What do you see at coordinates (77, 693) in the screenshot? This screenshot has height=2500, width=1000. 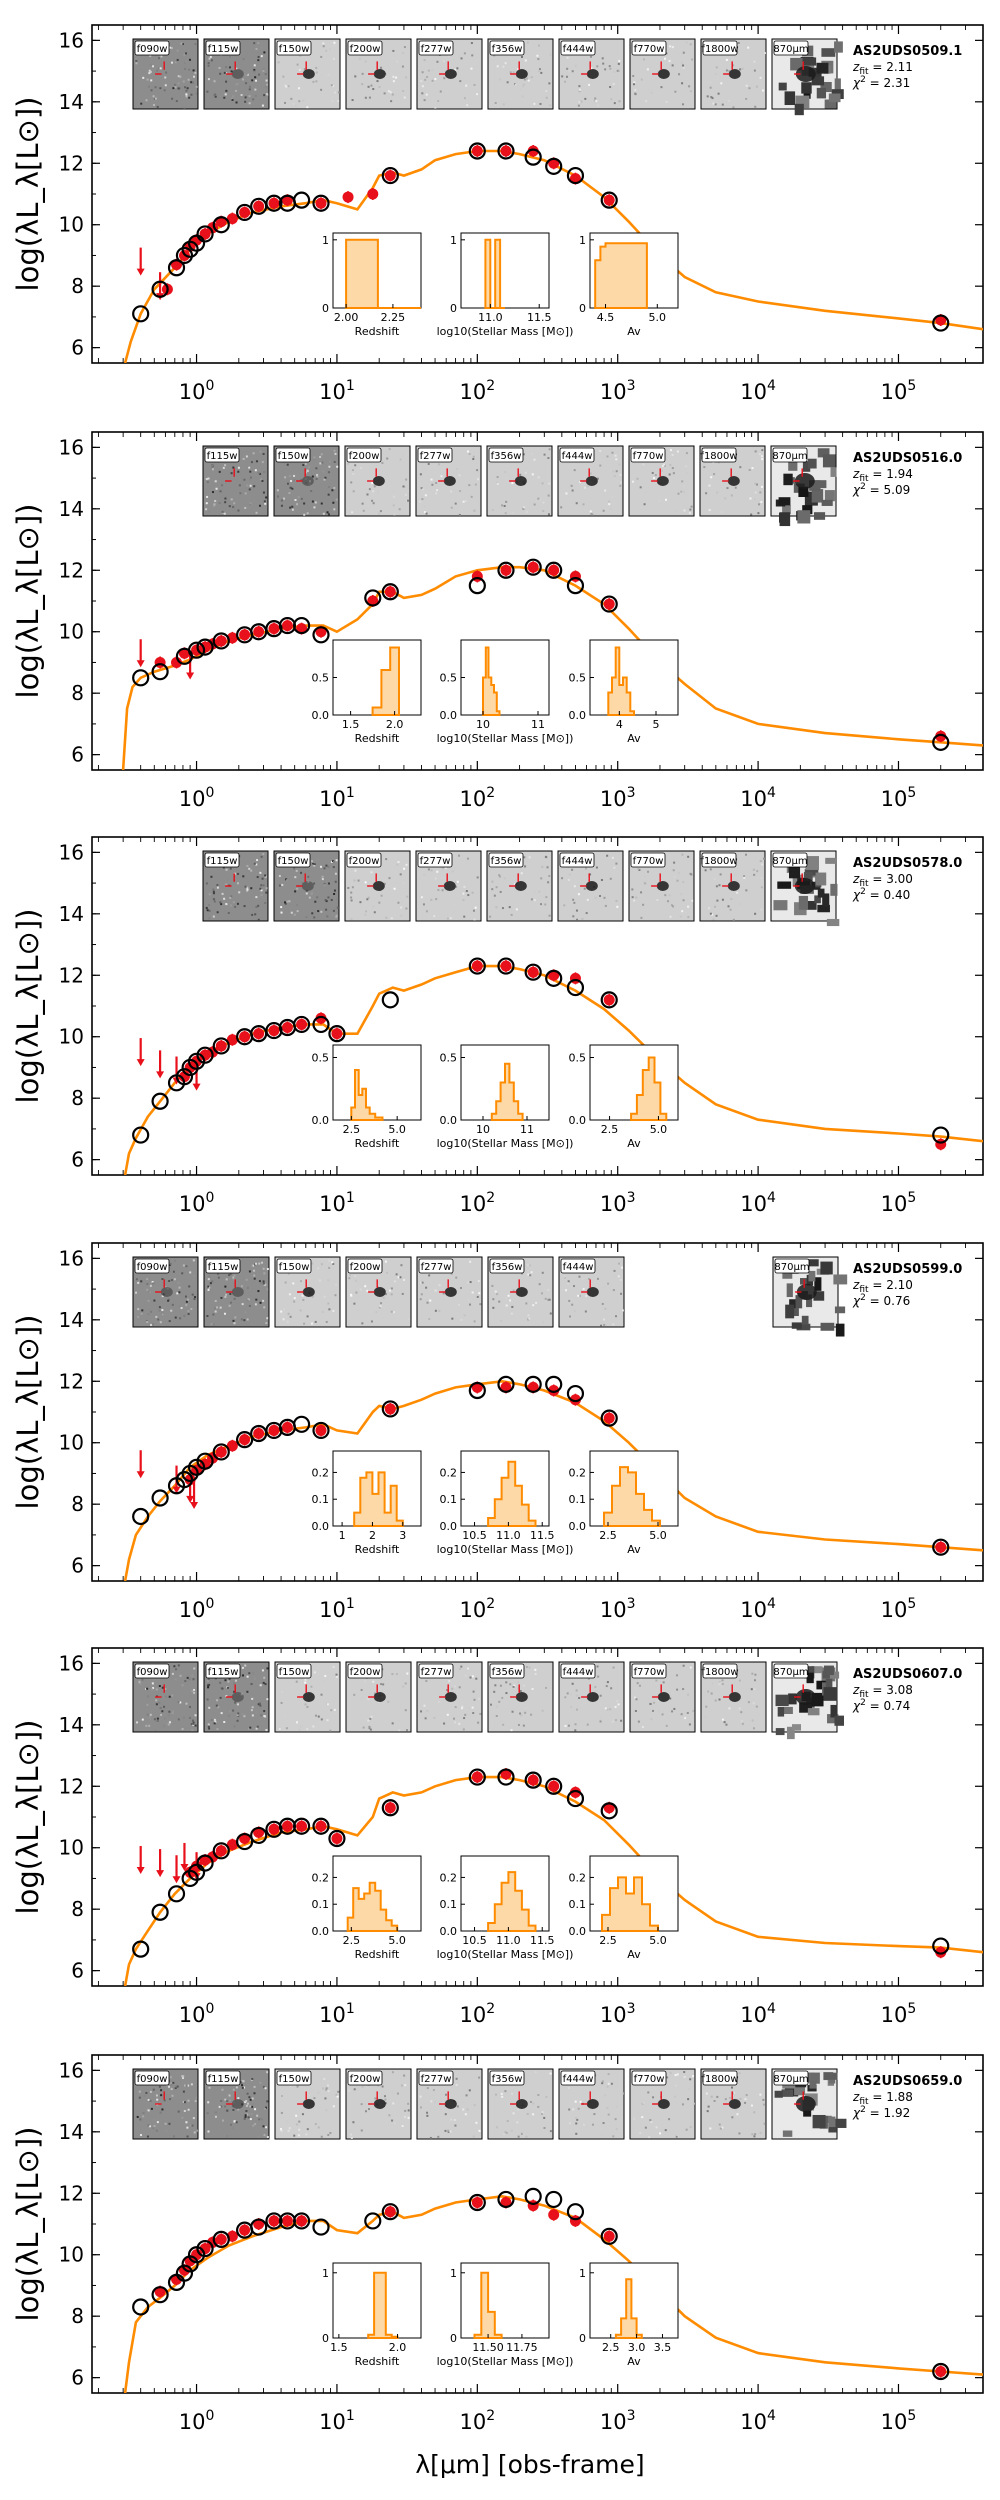 I see `y-tick-label: 8` at bounding box center [77, 693].